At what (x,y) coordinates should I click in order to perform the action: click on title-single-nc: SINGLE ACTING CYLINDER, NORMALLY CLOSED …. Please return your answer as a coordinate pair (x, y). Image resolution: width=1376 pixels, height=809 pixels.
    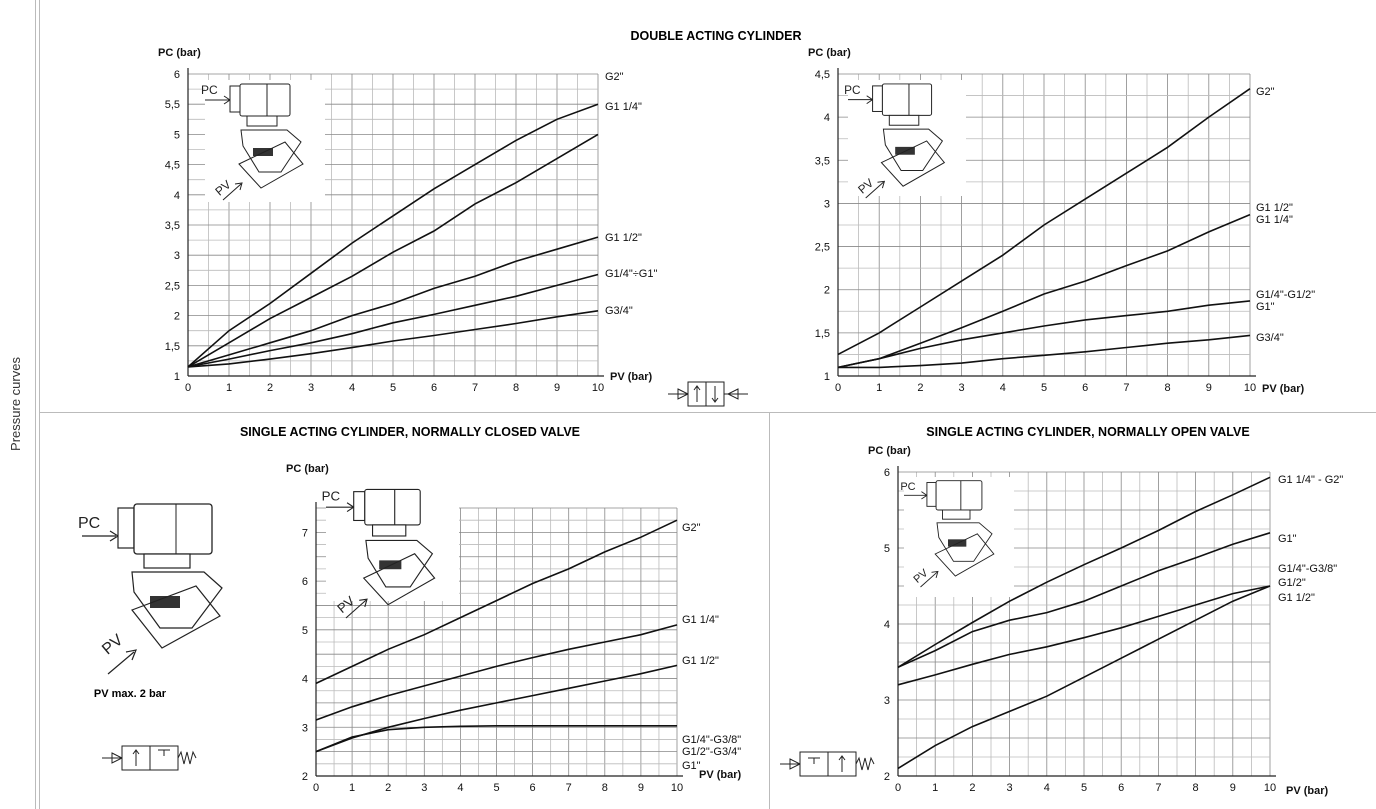
    Looking at the image, I should click on (410, 432).